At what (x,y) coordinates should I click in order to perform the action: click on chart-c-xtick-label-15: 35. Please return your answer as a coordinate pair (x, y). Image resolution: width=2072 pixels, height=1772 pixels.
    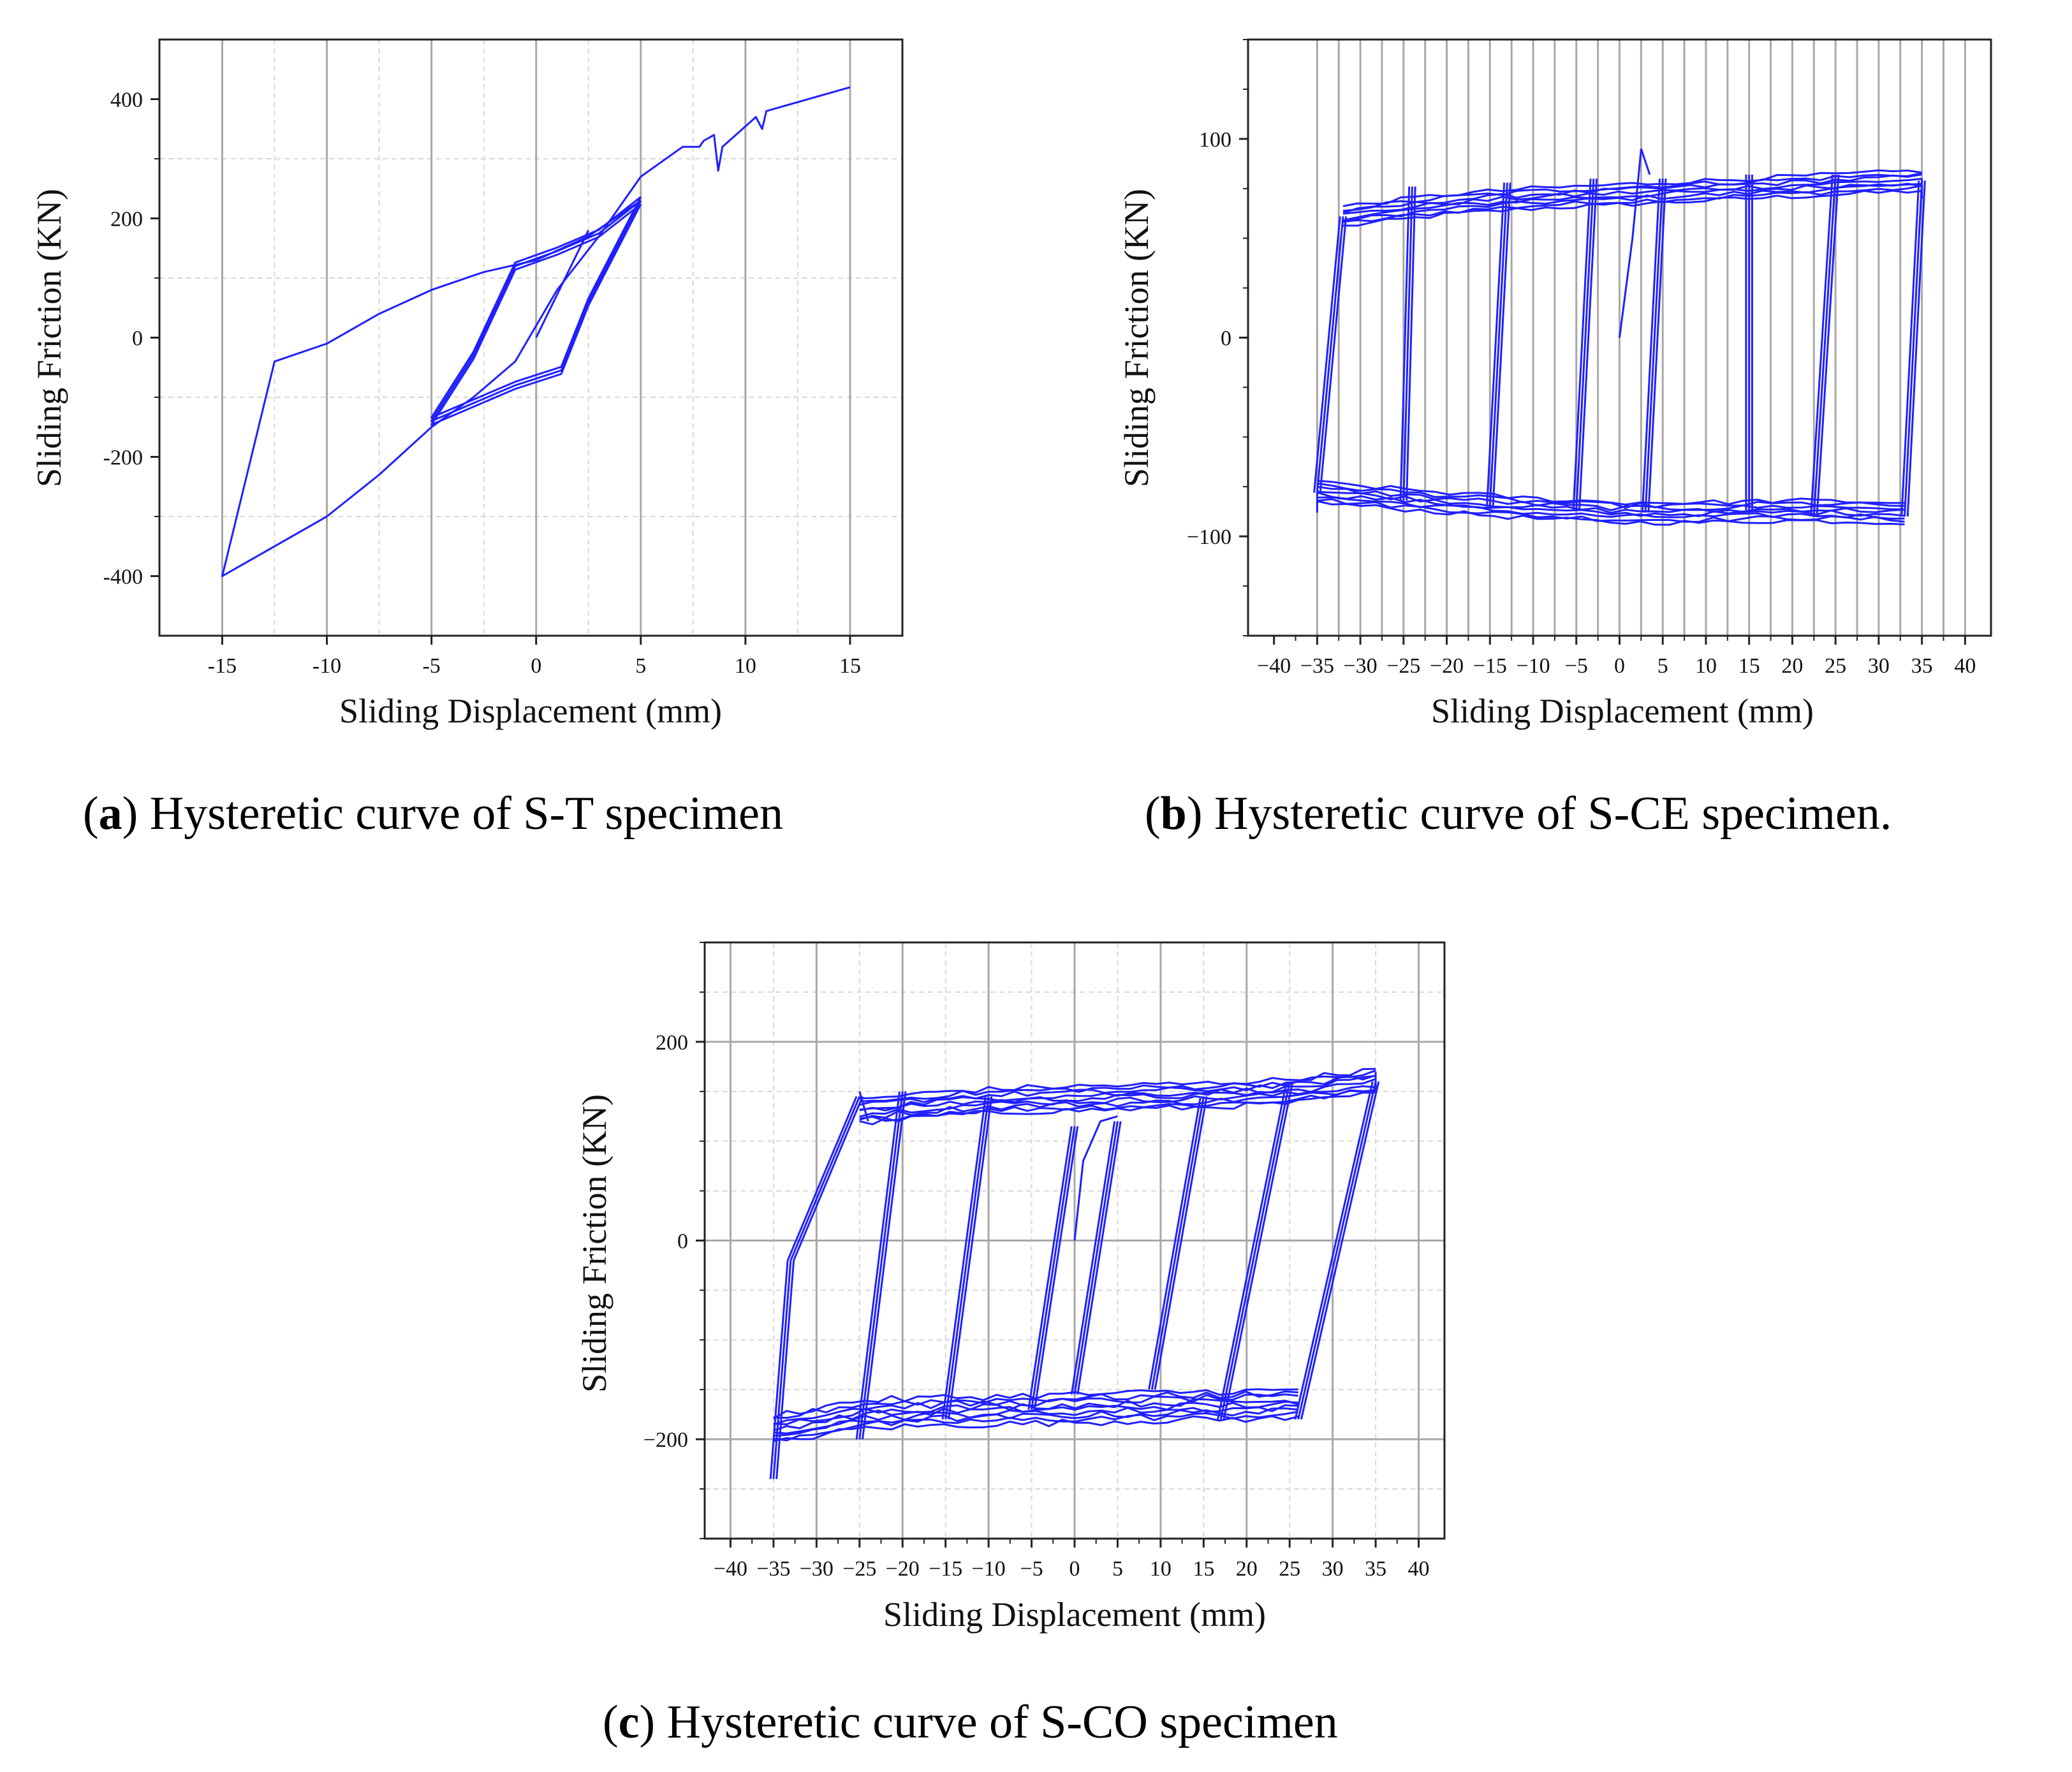
    Looking at the image, I should click on (1375, 1569).